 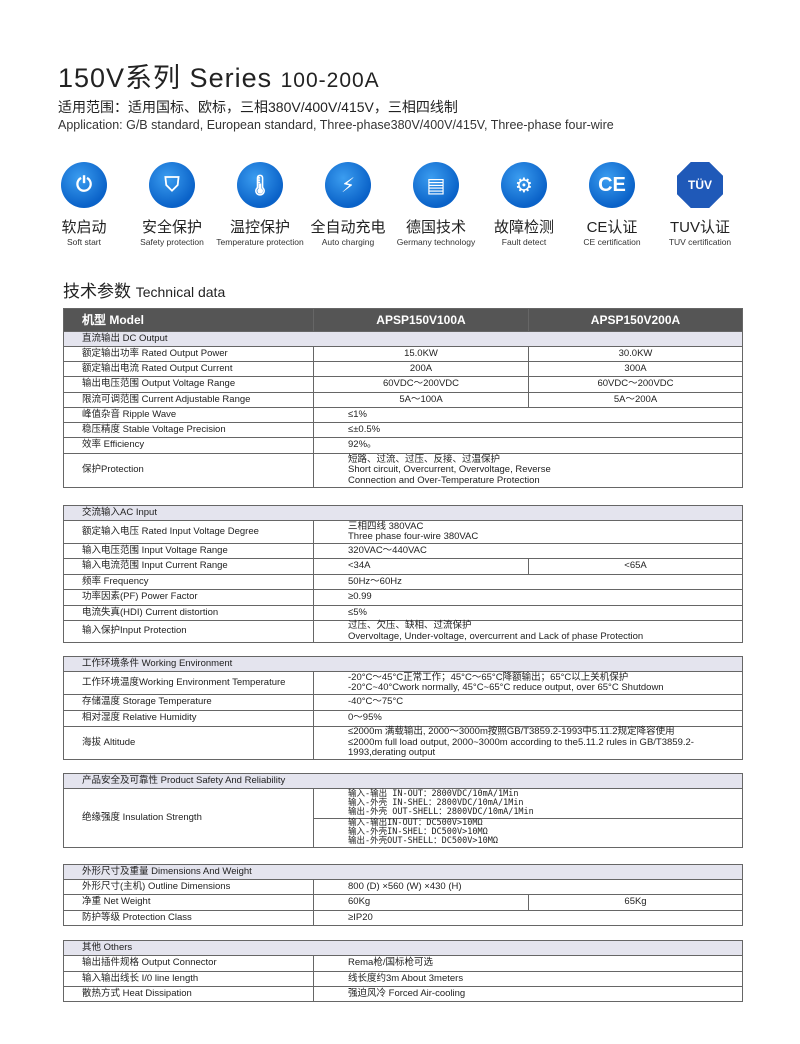 I want to click on table-row: 净重 Net Weight 60Kg 65Kg, so click(x=403, y=902).